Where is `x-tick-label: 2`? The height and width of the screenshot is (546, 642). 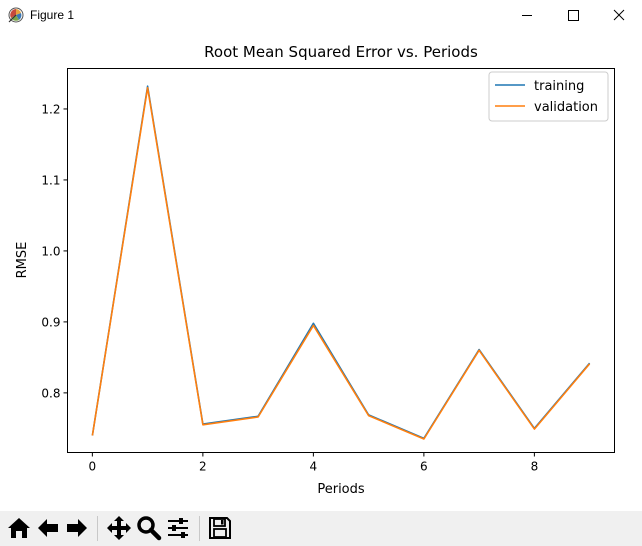 x-tick-label: 2 is located at coordinates (203, 467).